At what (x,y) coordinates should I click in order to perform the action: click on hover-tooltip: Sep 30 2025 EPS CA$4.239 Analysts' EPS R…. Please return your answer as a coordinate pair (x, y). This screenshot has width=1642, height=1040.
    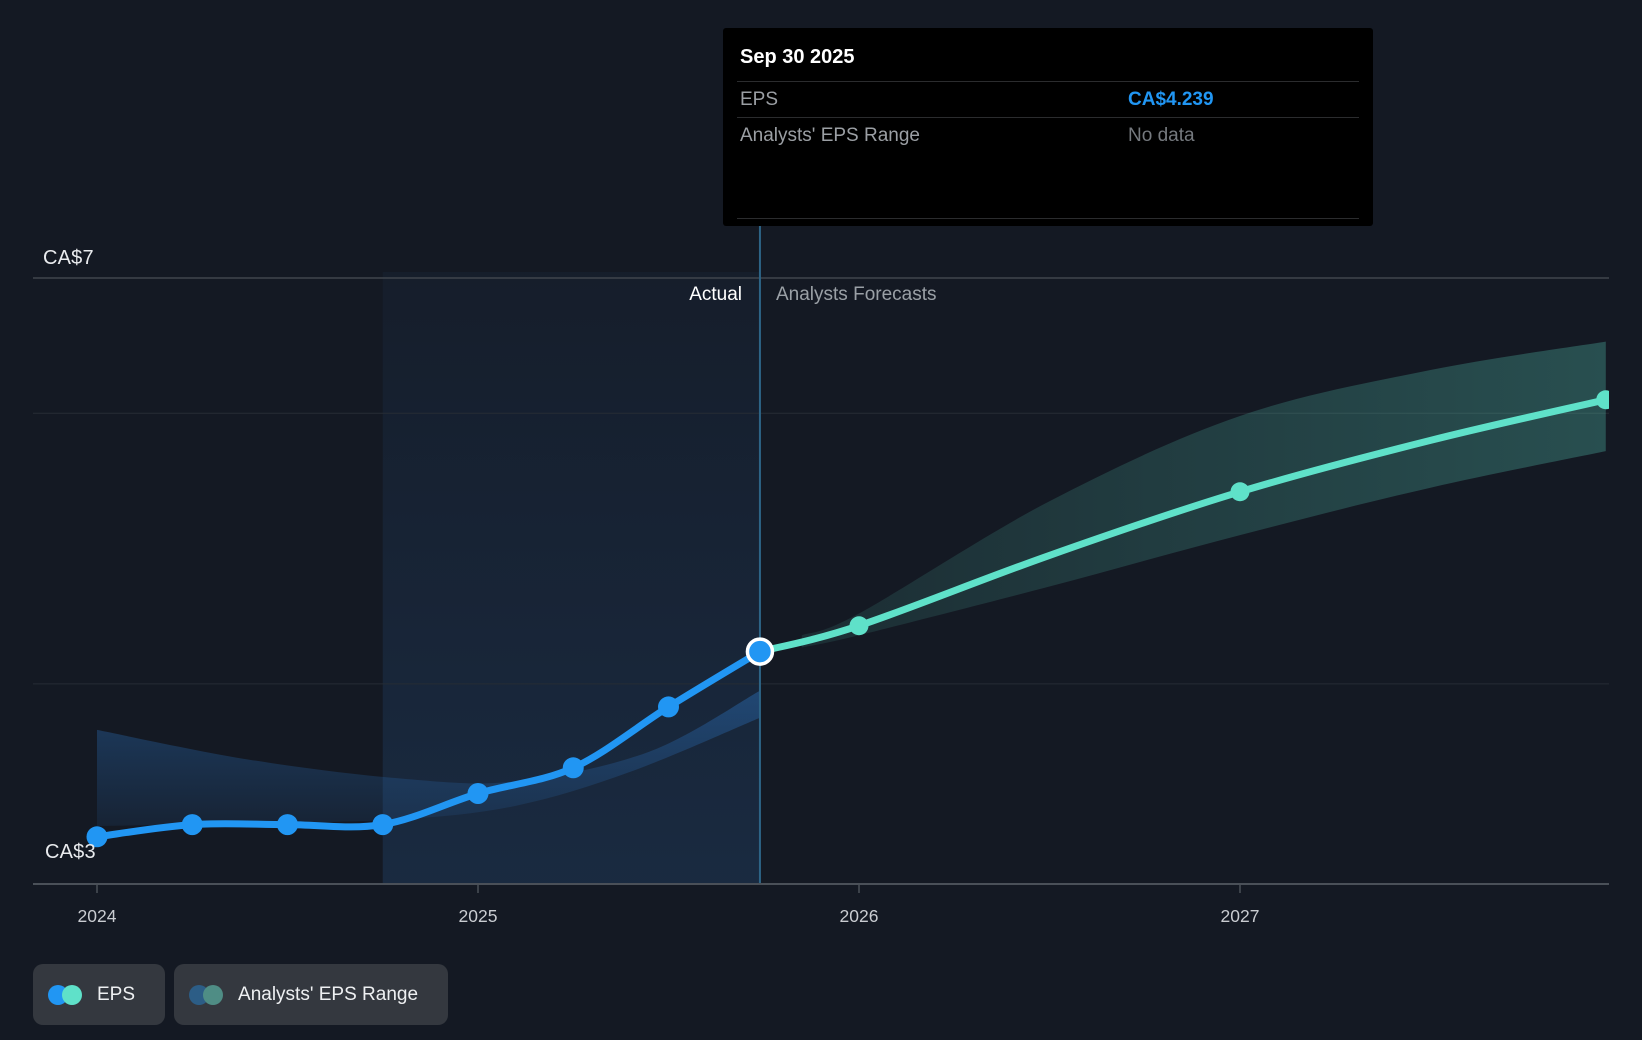
    Looking at the image, I should click on (1048, 127).